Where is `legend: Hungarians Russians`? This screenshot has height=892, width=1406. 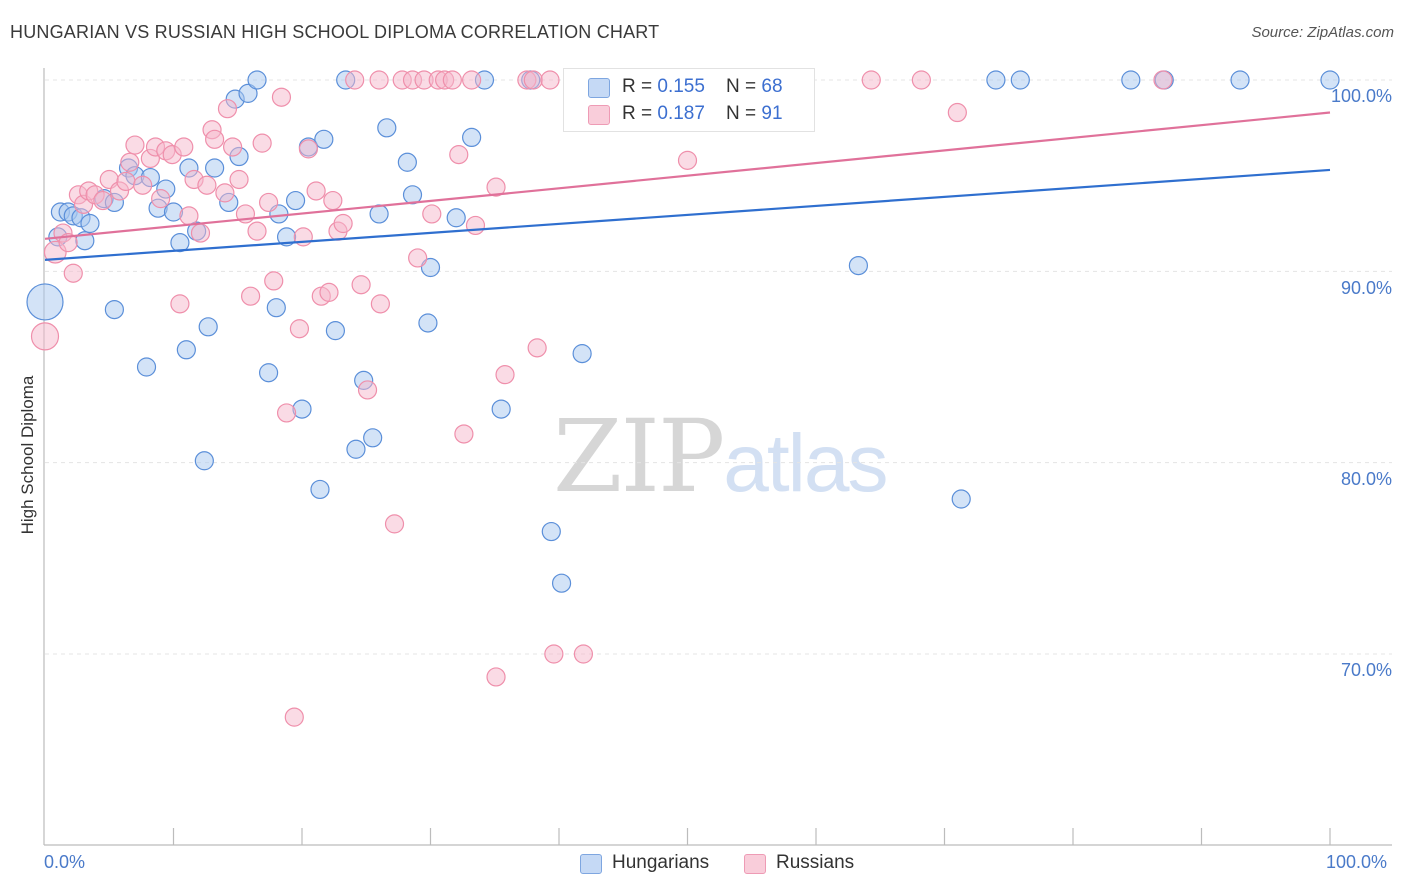
legend: Hungarians Russians is located at coordinates (703, 865).